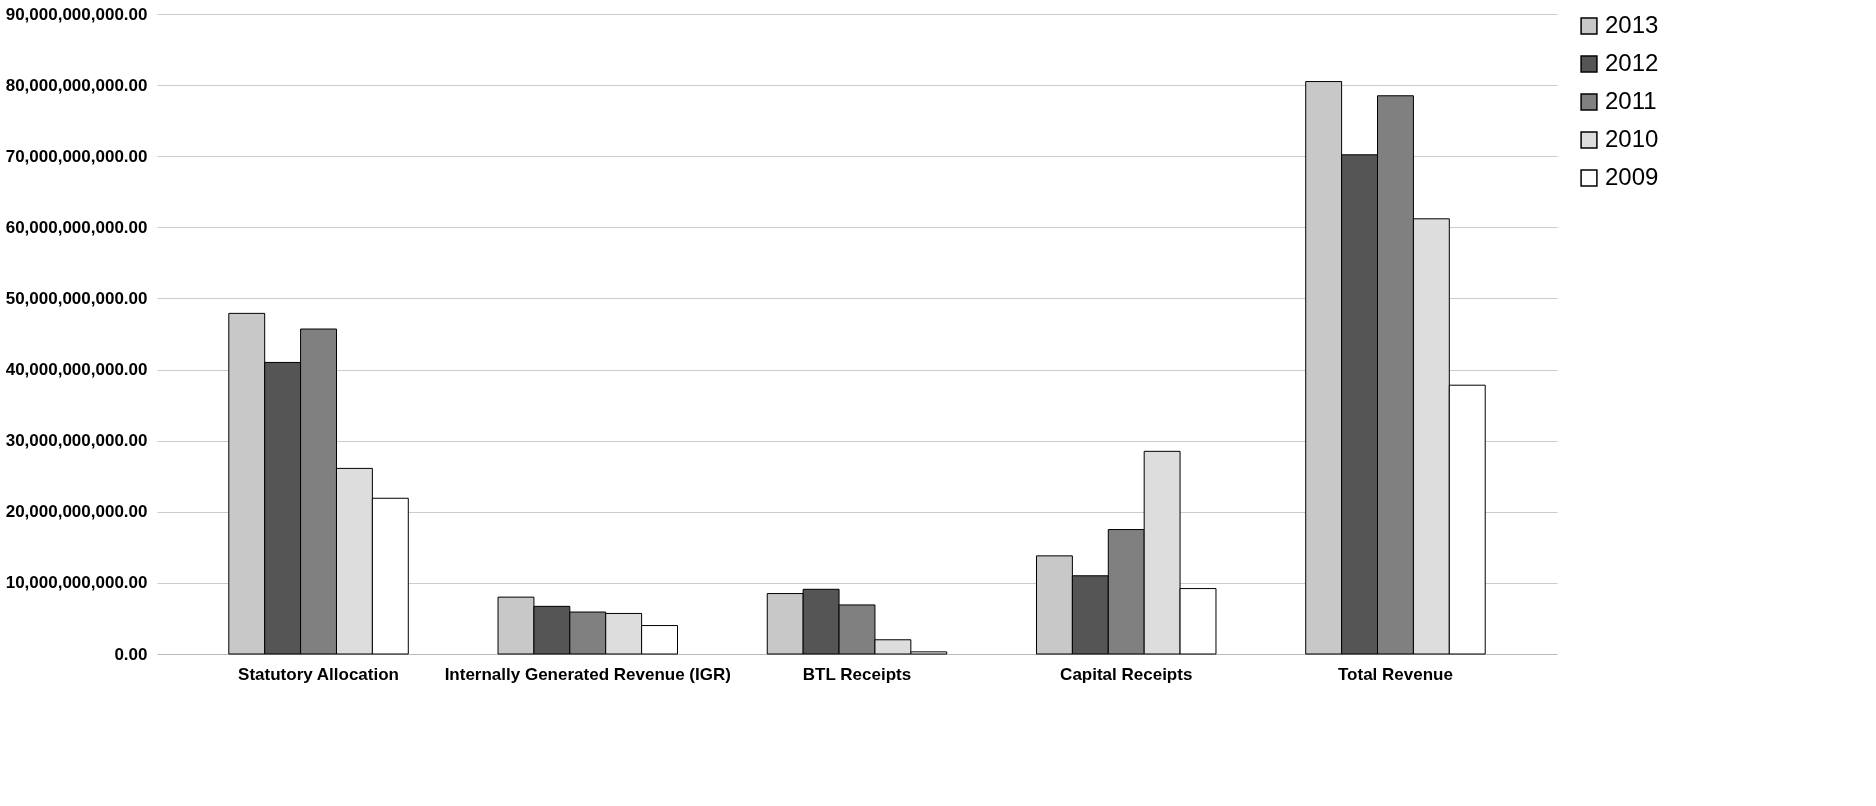  Describe the element at coordinates (76, 85) in the screenshot. I see `y-tick-label: 80,000,000,000.00` at that location.